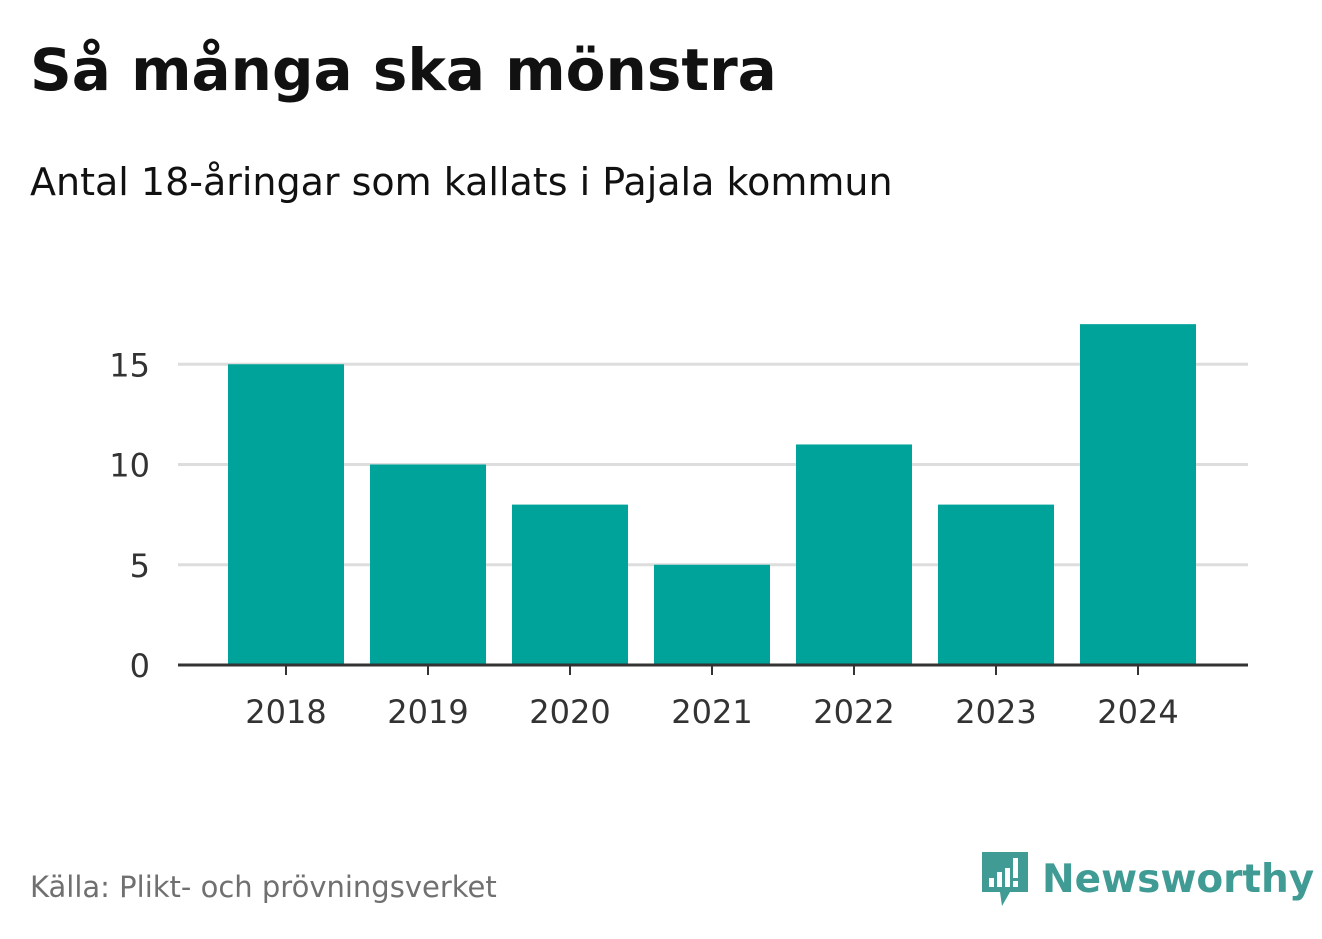 This screenshot has width=1322, height=939. Describe the element at coordinates (1138, 494) in the screenshot. I see `bar-2024` at that location.